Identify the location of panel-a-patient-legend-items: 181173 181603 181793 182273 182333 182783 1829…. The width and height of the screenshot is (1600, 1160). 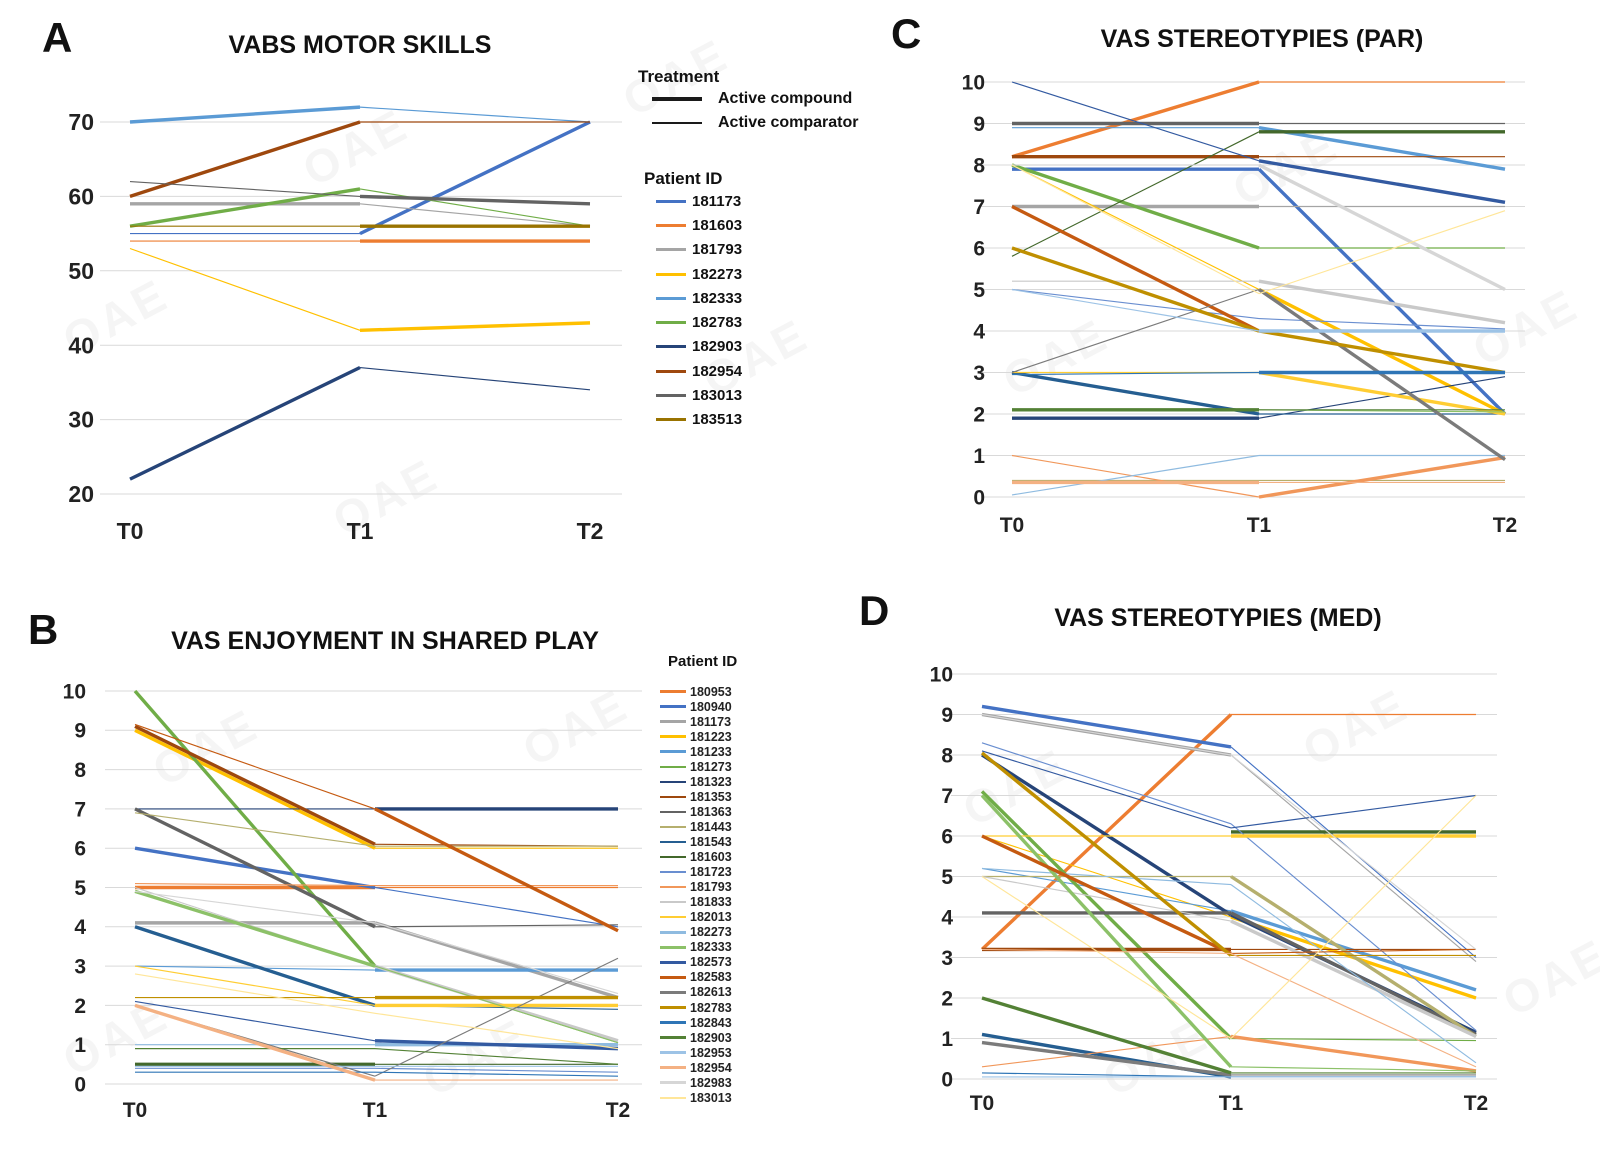
(752, 310).